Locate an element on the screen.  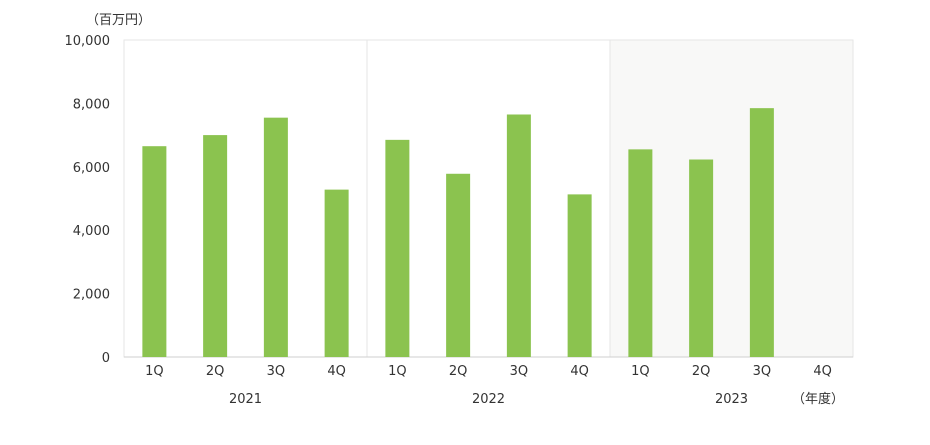
bar-2022-1Q is located at coordinates (397, 248).